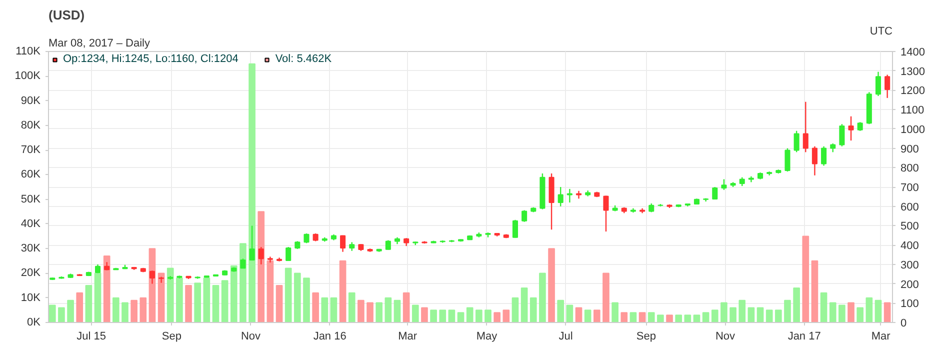 The height and width of the screenshot is (348, 940). Describe the element at coordinates (912, 130) in the screenshot. I see `y2-tick-label: 1000` at that location.